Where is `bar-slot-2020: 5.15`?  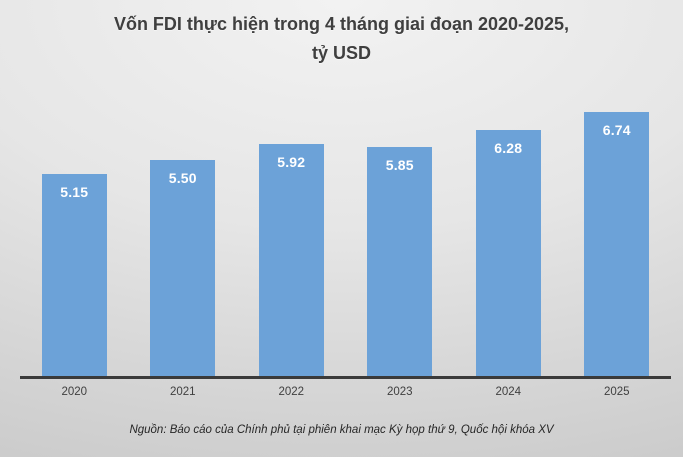 bar-slot-2020: 5.15 is located at coordinates (74, 275).